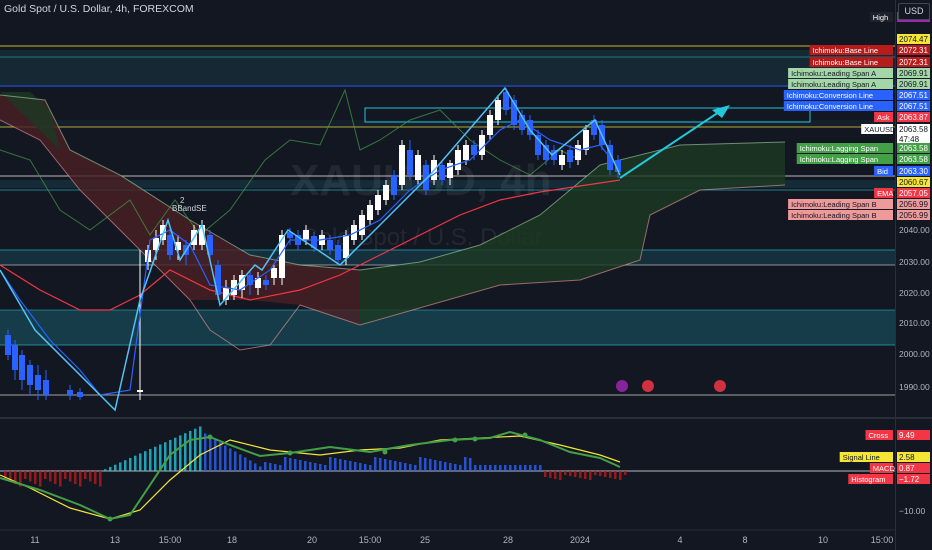  I want to click on currency-button: USD, so click(914, 11).